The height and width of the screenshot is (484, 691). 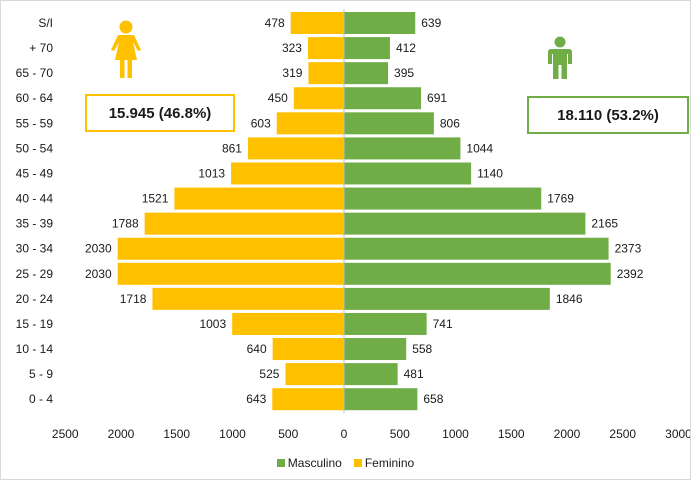 What do you see at coordinates (560, 199) in the screenshot?
I see `data-label-masculino: 1769` at bounding box center [560, 199].